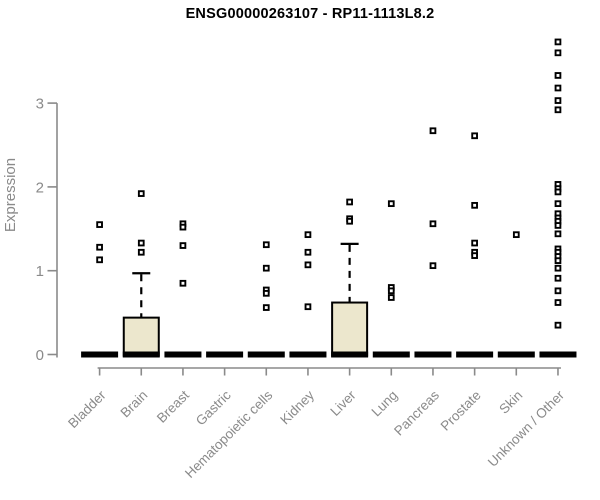 The height and width of the screenshot is (500, 600). What do you see at coordinates (510, 402) in the screenshot?
I see `x-category-label: Skin` at bounding box center [510, 402].